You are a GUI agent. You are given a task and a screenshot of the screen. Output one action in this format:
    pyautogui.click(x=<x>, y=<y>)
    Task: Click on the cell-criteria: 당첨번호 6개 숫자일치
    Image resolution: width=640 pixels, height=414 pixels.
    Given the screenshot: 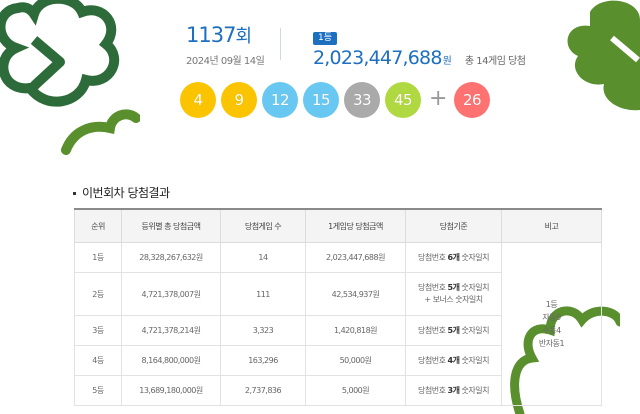 What is the action you would take?
    pyautogui.click(x=453, y=257)
    